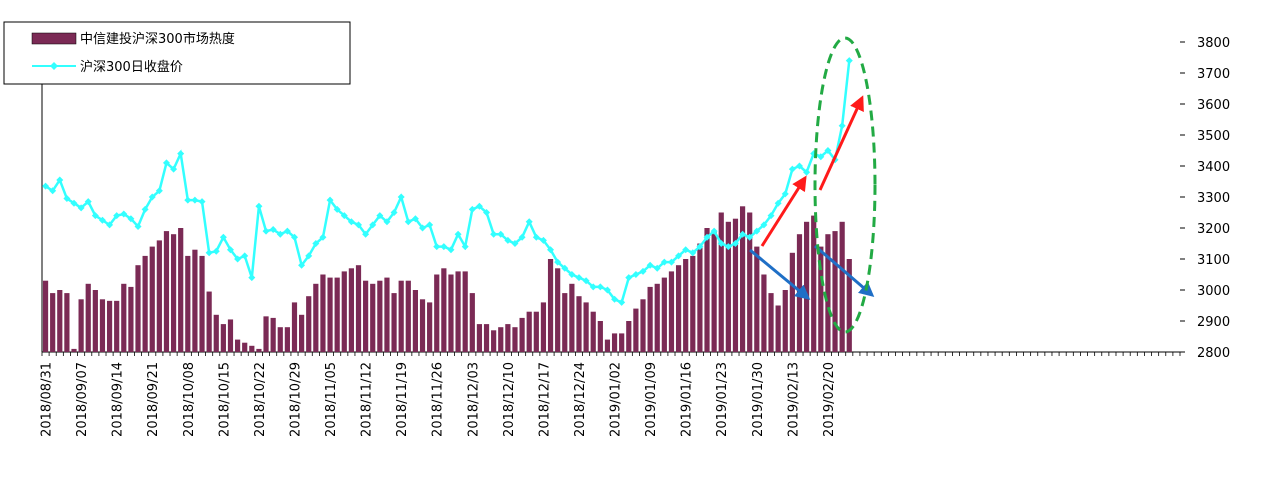 The image size is (1266, 492). Describe the element at coordinates (544, 399) in the screenshot. I see `x-tick-label: 2018/12/17` at that location.